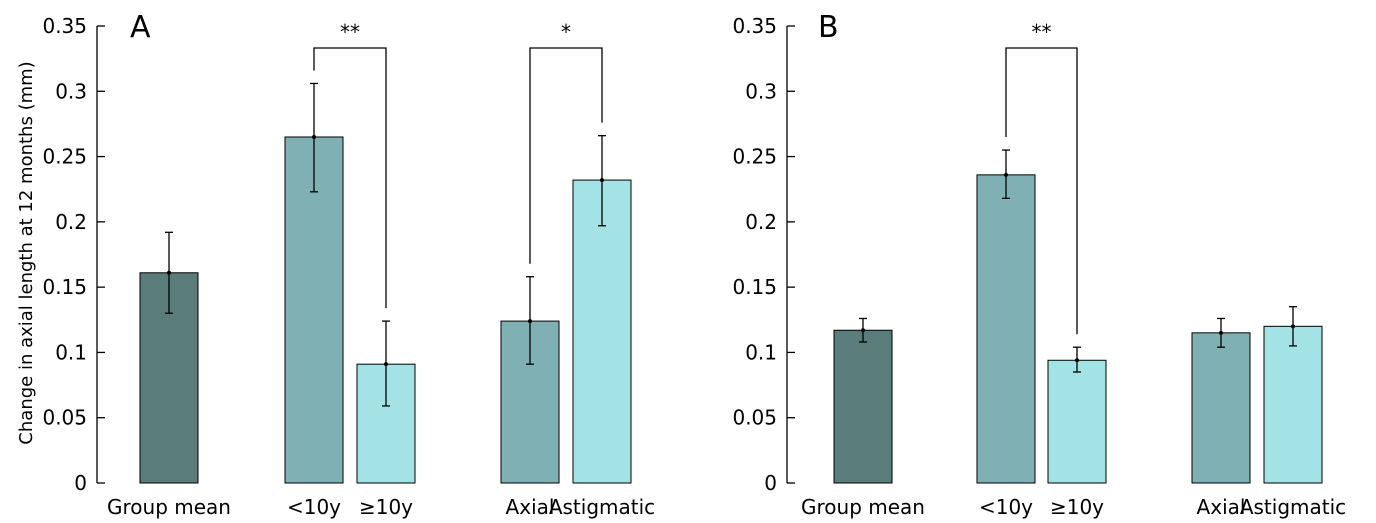  I want to click on panel-letter: B, so click(828, 27).